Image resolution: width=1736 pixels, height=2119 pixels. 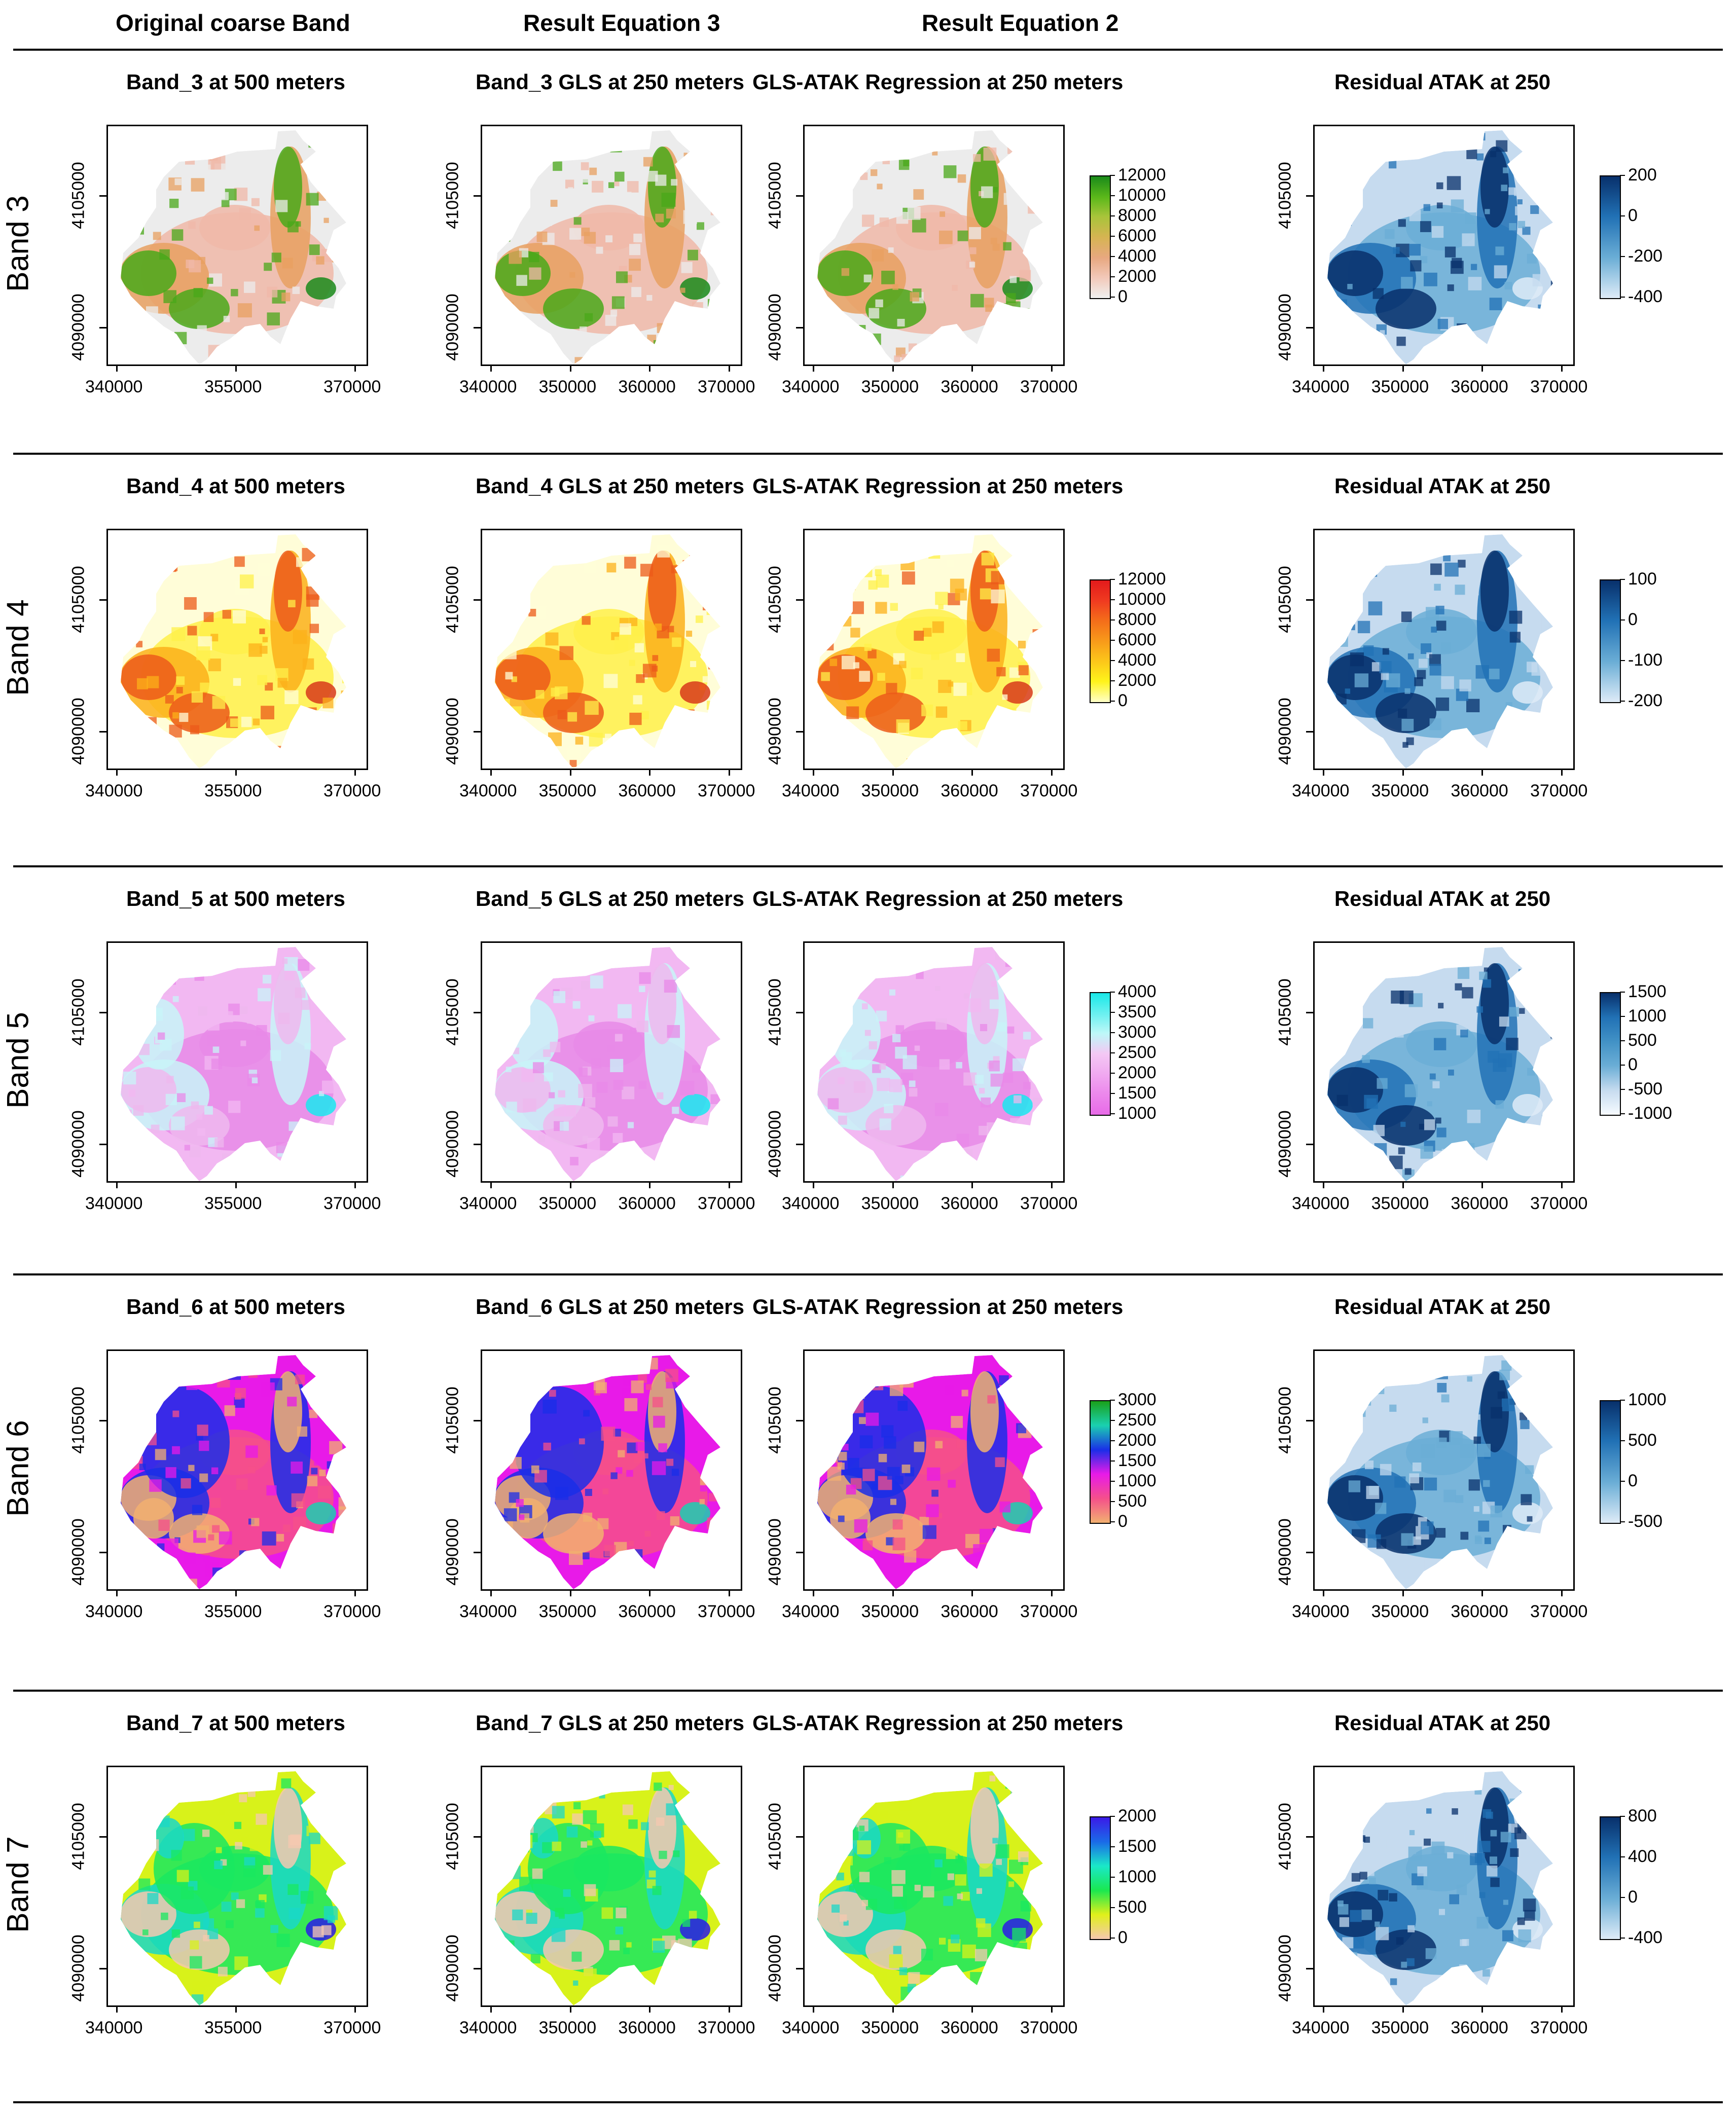 I want to click on legend-label: 10000, so click(x=1142, y=196).